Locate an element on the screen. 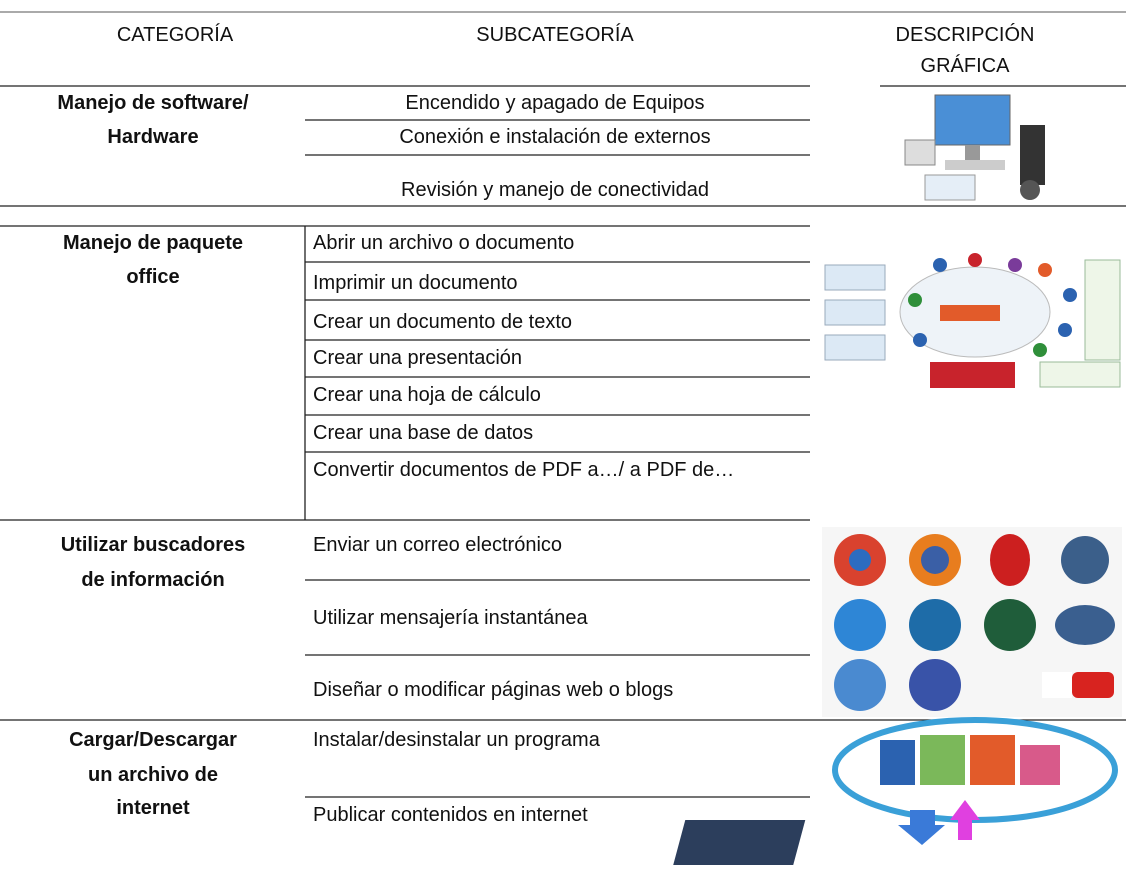  subcategory: Instalar/desinstalar un programa is located at coordinates (456, 740).